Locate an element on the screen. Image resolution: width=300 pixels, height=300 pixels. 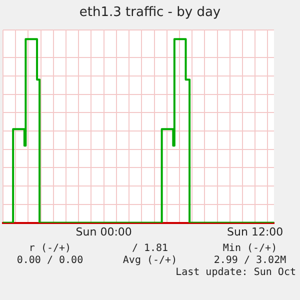
text: 0.00 / 0.00 is located at coordinates (50, 260).